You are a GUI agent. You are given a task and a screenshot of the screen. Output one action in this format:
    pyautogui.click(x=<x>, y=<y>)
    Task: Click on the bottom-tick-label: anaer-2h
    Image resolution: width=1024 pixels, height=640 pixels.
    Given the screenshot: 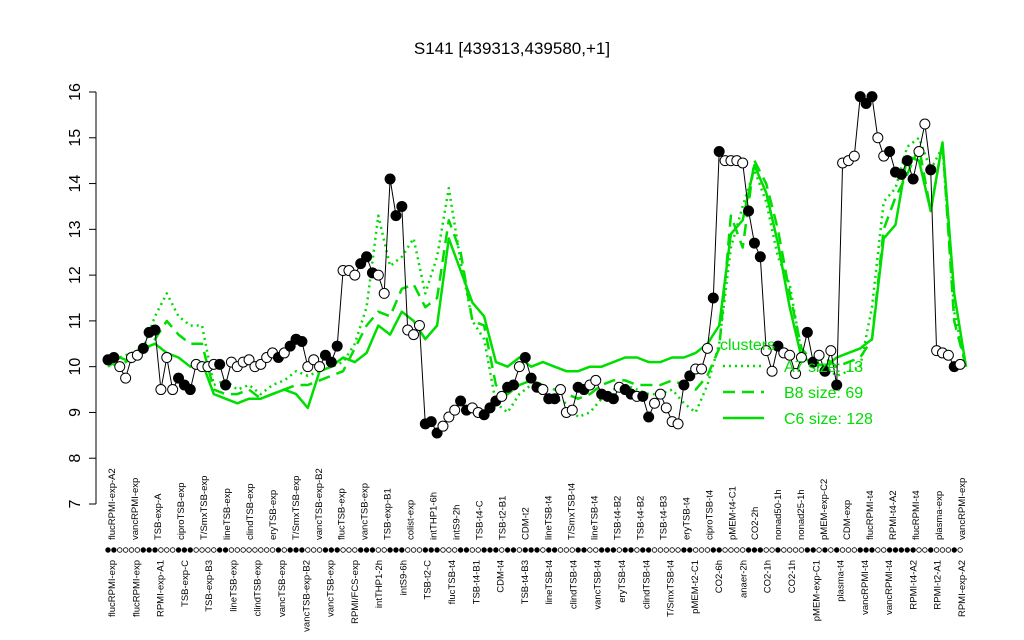 What is the action you would take?
    pyautogui.click(x=743, y=579)
    